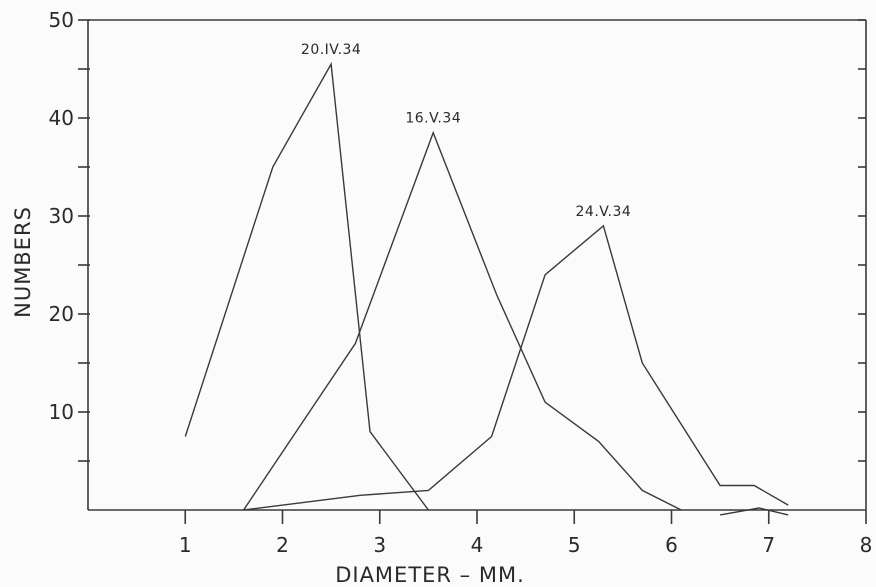  I want to click on x-tick-label-1: 1, so click(185, 545).